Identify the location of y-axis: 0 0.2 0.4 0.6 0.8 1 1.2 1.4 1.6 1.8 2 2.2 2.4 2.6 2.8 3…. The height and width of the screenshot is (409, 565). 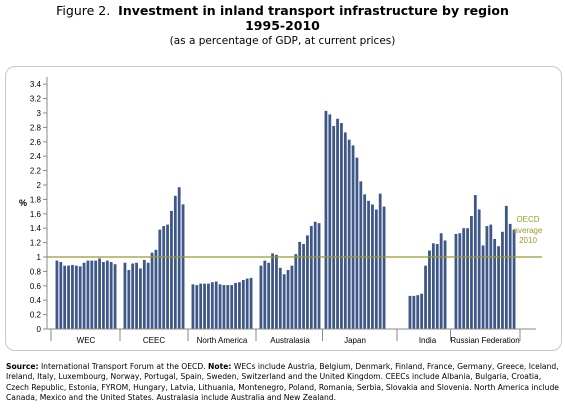
(33, 205).